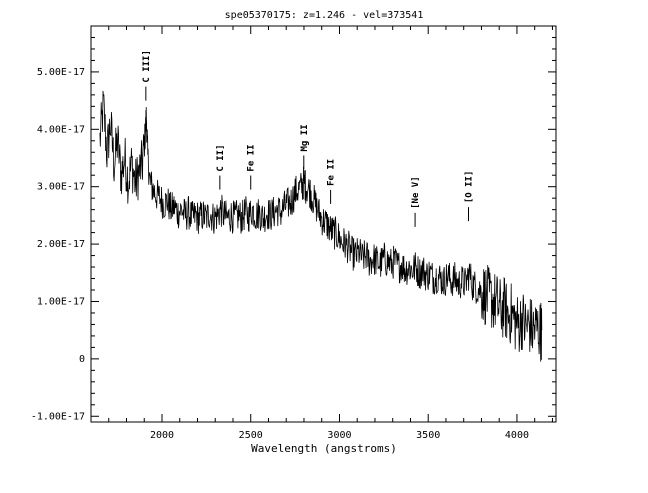 The width and height of the screenshot is (648, 493). I want to click on x-tick-label: 2000, so click(162, 435).